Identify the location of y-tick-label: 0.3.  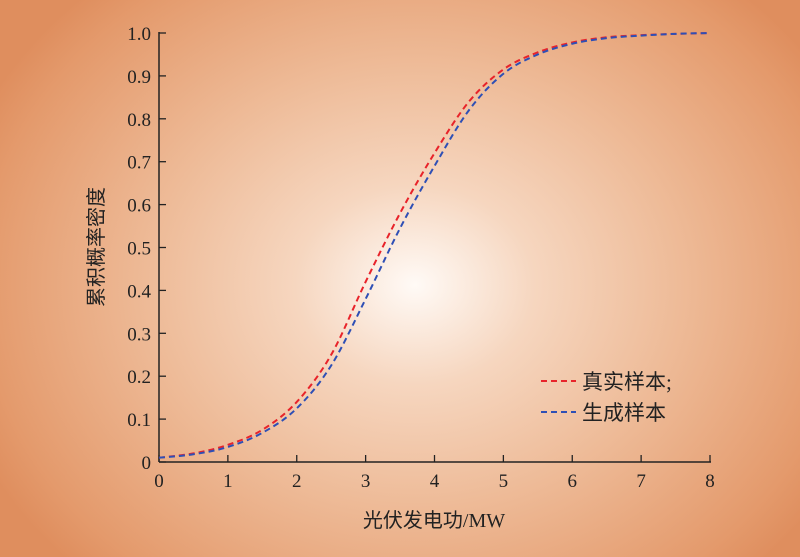
(139, 334).